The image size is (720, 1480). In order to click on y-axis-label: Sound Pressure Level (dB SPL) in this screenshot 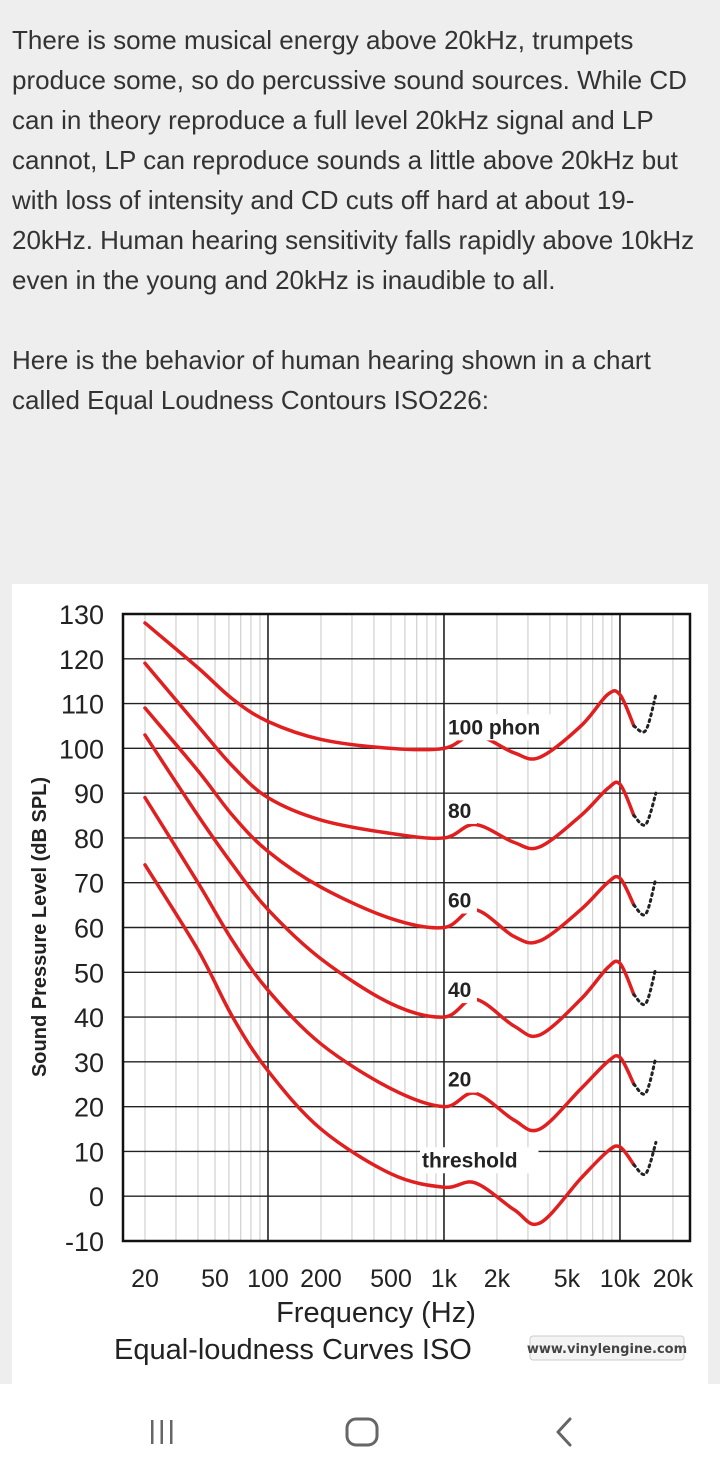, I will do `click(40, 927)`.